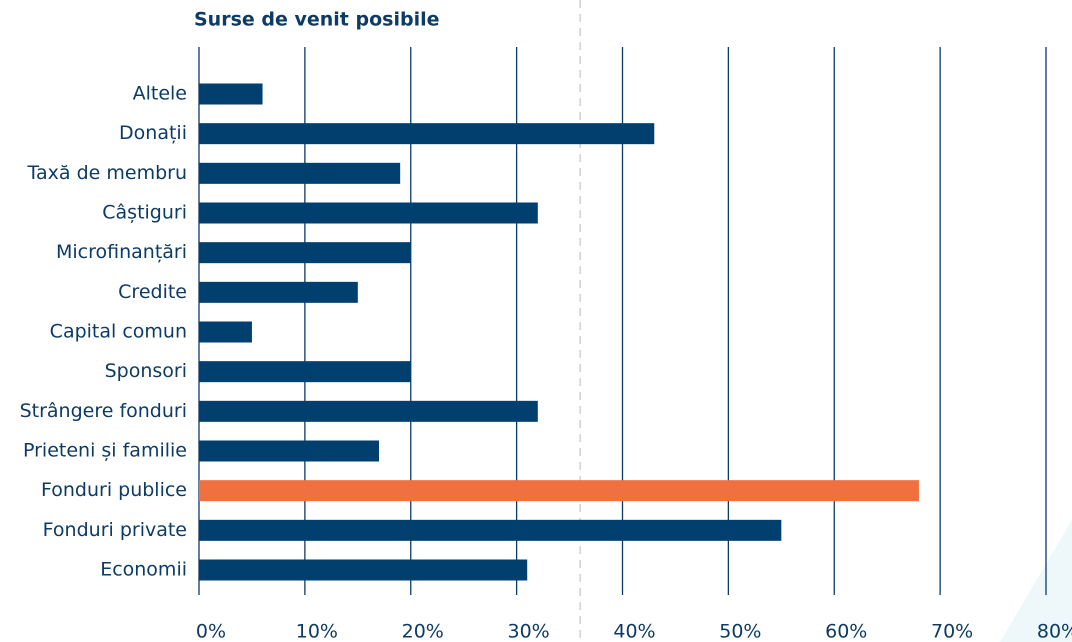 This screenshot has height=642, width=1072. I want to click on y-tick-label: Sponsori, so click(146, 371).